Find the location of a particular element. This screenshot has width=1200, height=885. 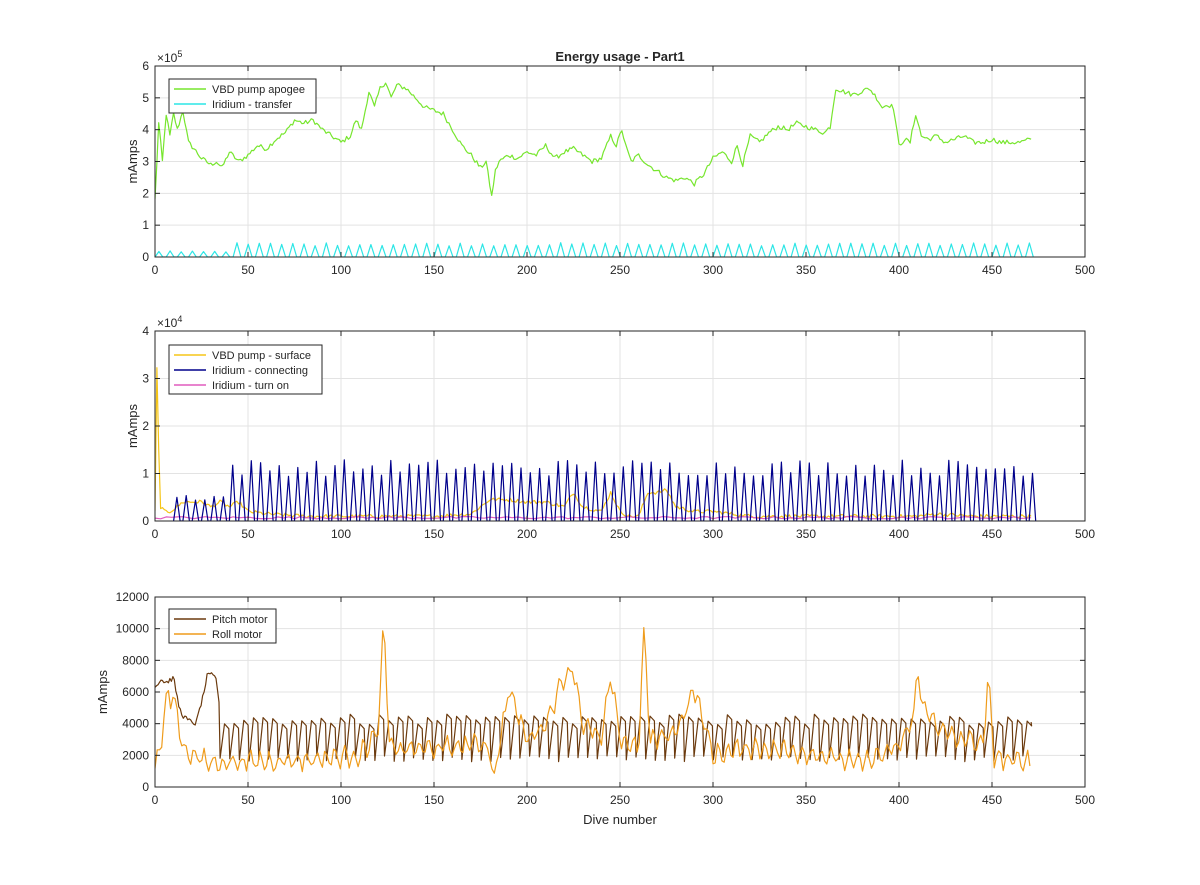

legend: VBD pump apogee Iridium - transfer is located at coordinates (242, 96).